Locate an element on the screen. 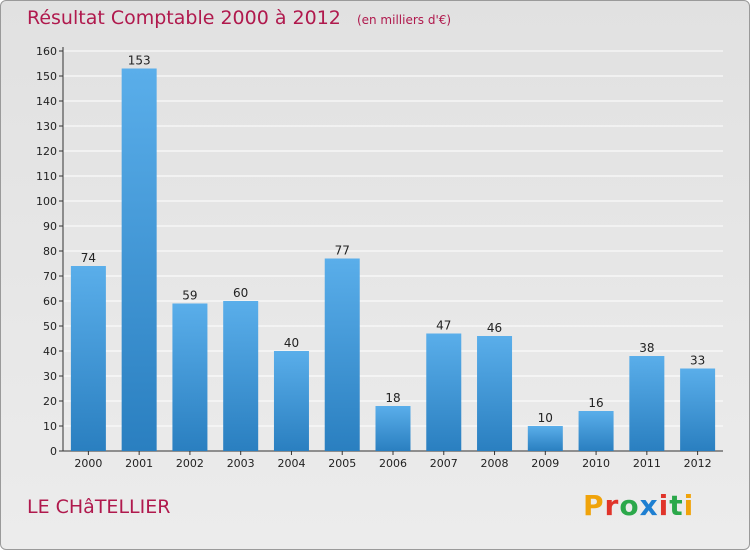 The height and width of the screenshot is (550, 750). x-tick-label: 2012 is located at coordinates (698, 463).